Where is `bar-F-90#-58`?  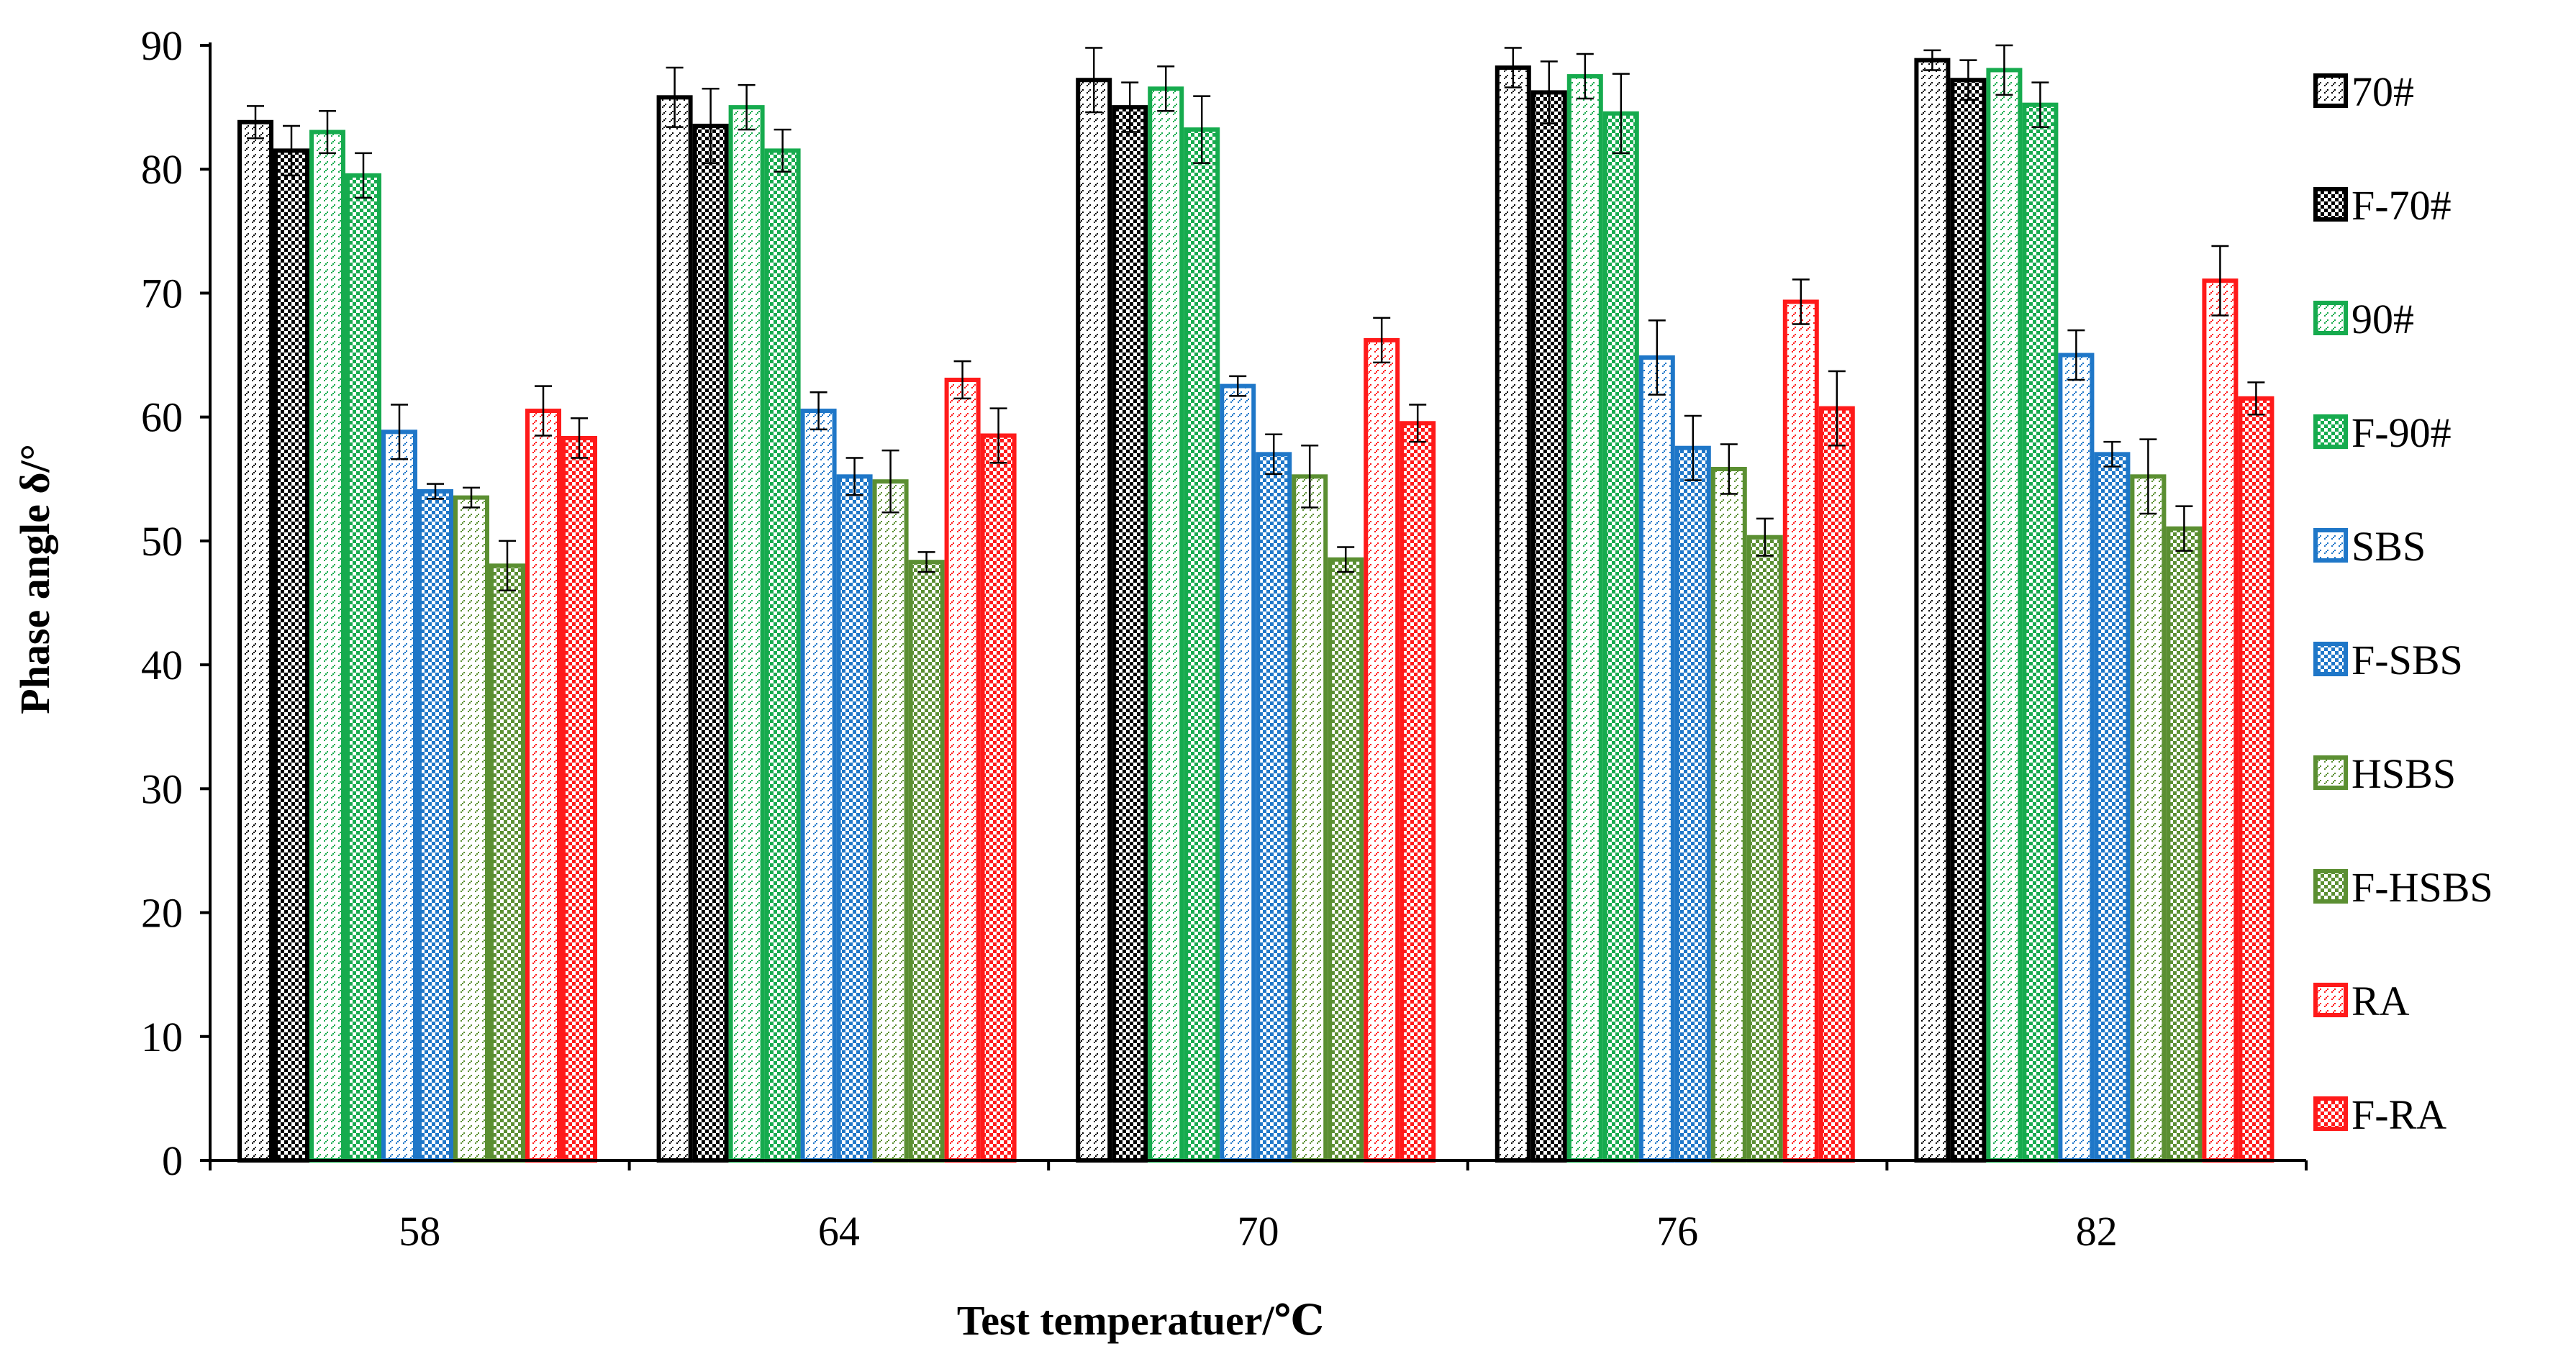 bar-F-90#-58 is located at coordinates (363, 668).